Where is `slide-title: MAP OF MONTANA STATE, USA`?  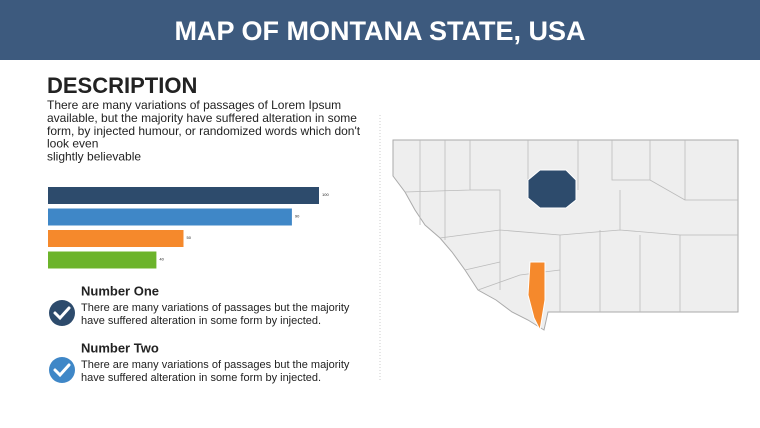
slide-title: MAP OF MONTANA STATE, USA is located at coordinates (380, 31).